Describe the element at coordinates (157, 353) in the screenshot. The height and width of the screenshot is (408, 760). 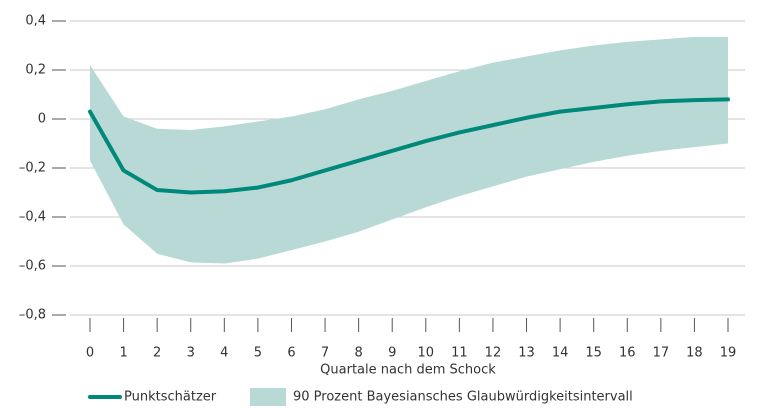
I see `x-tick-label: 2` at that location.